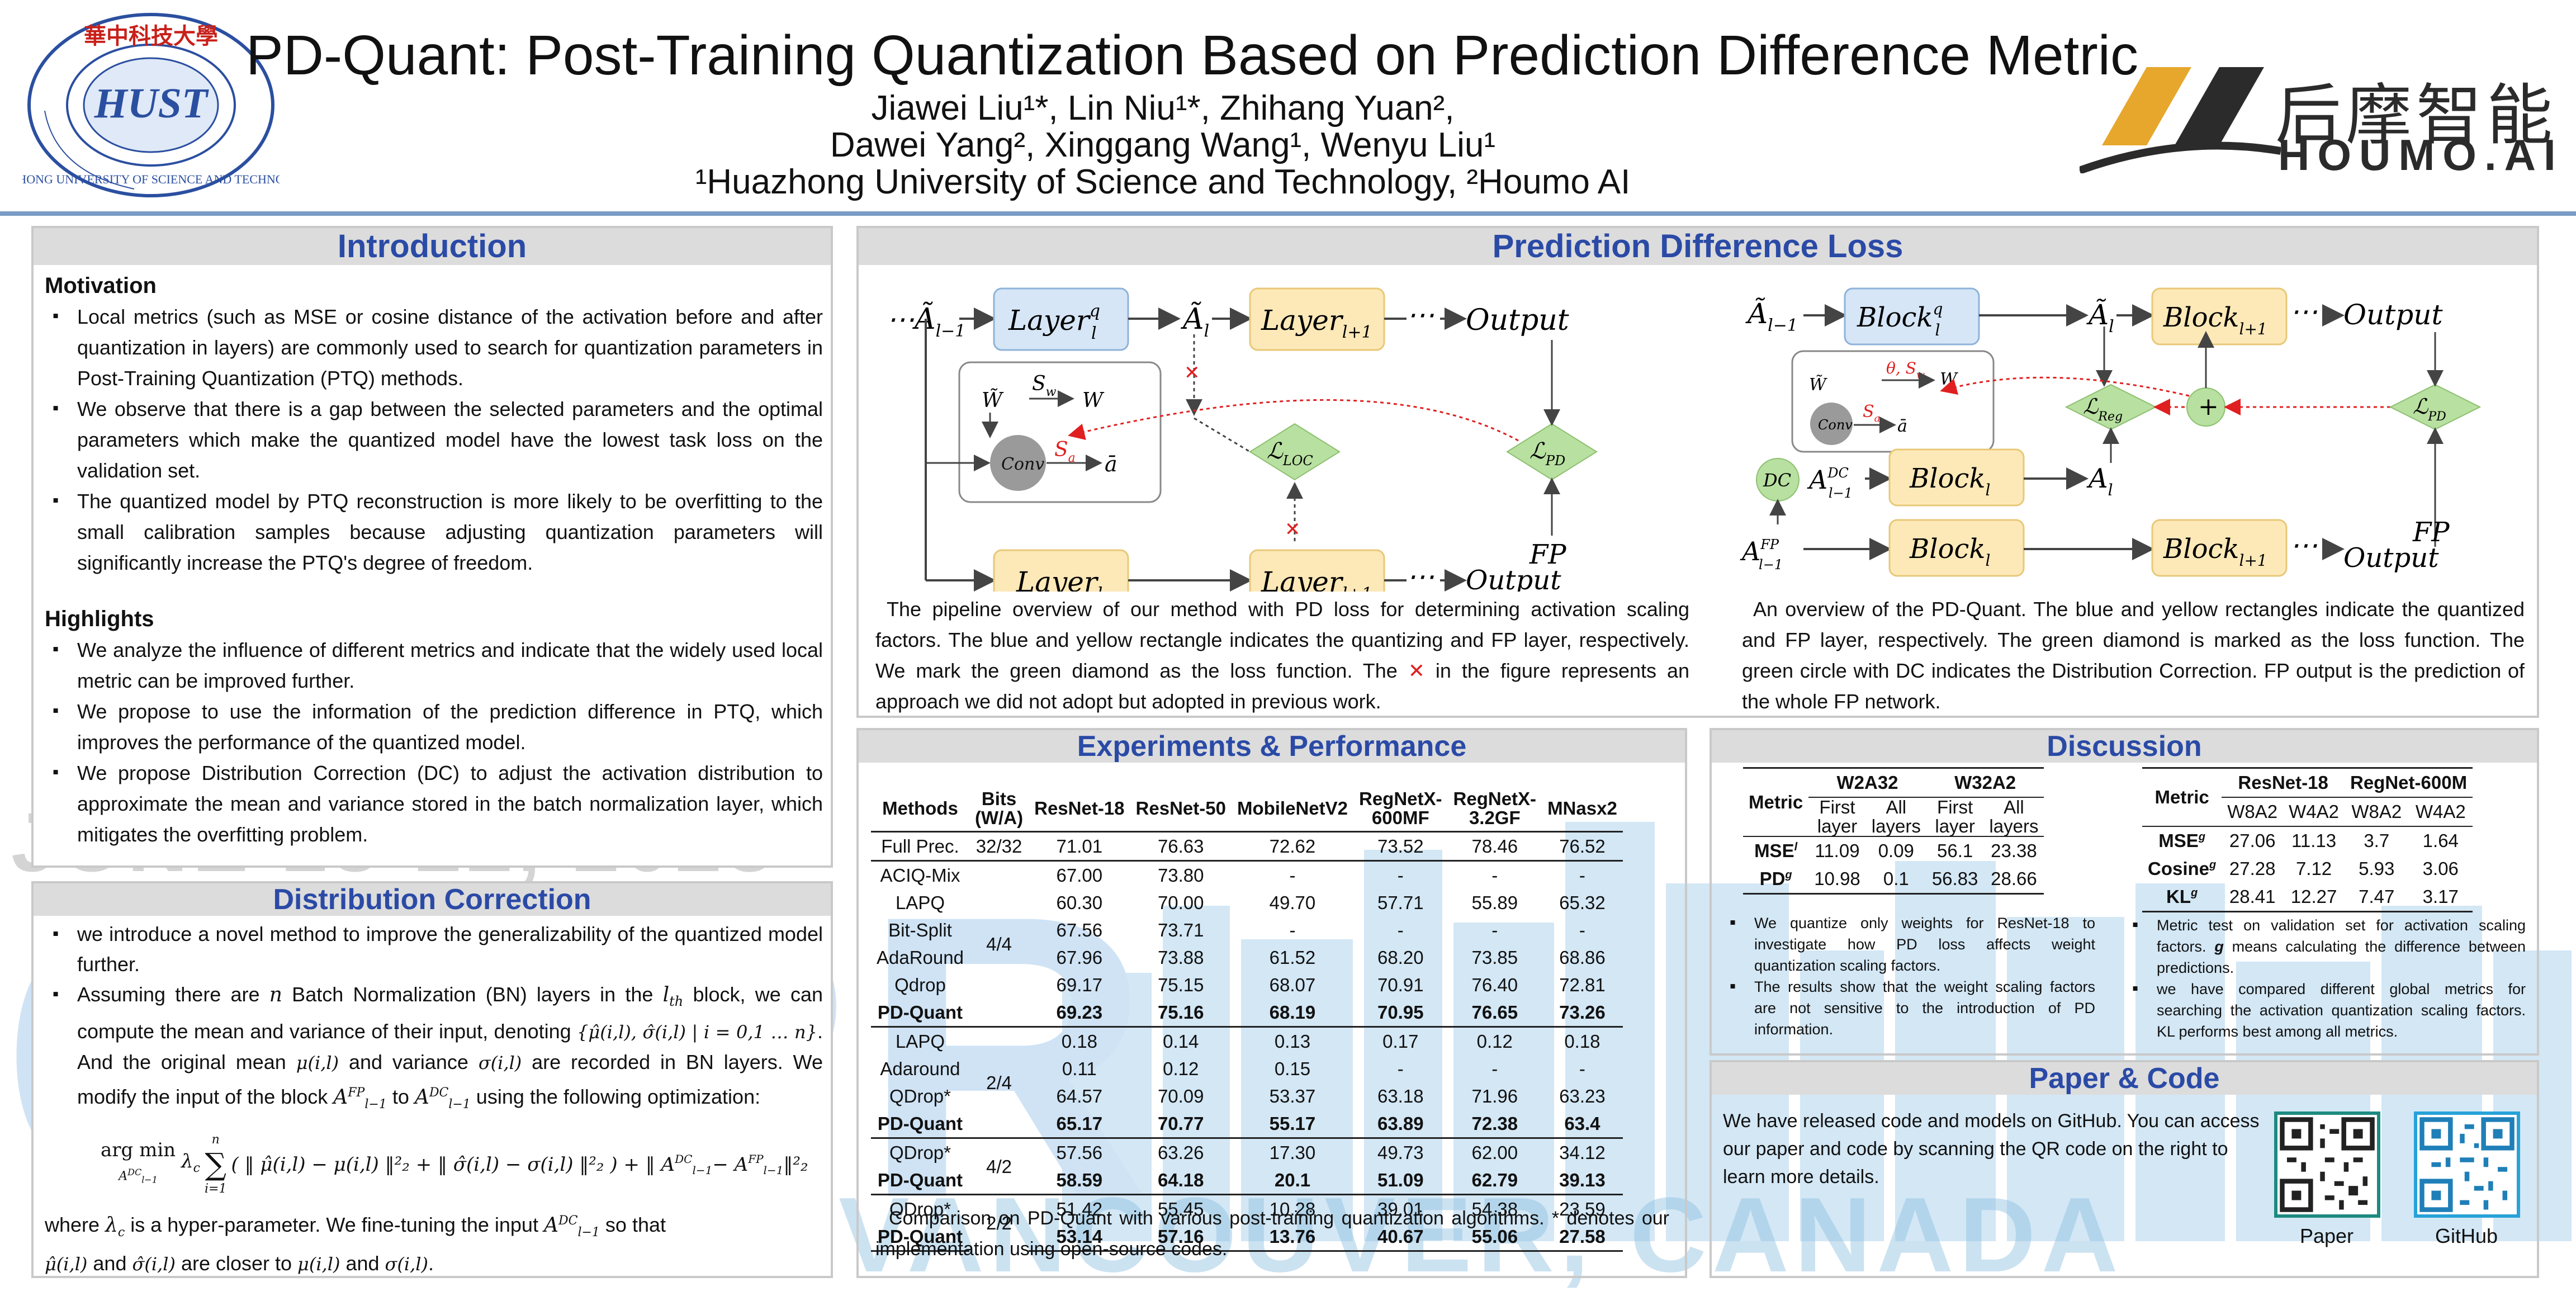 The height and width of the screenshot is (1296, 2576). Describe the element at coordinates (1513, 578) in the screenshot. I see `d1-fp-output: Output` at that location.